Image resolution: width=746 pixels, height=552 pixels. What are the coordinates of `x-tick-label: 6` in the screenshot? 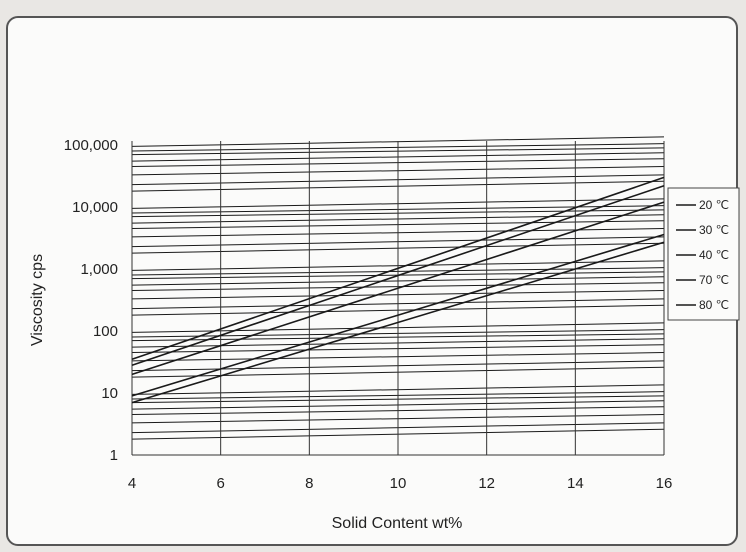 It's located at (220, 483).